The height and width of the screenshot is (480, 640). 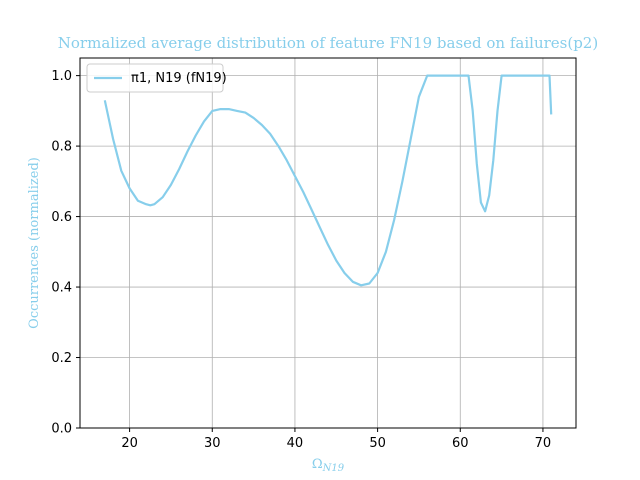 What do you see at coordinates (336, 439) in the screenshot?
I see `x-axis-ticks: 20 30 40 50 60 70` at bounding box center [336, 439].